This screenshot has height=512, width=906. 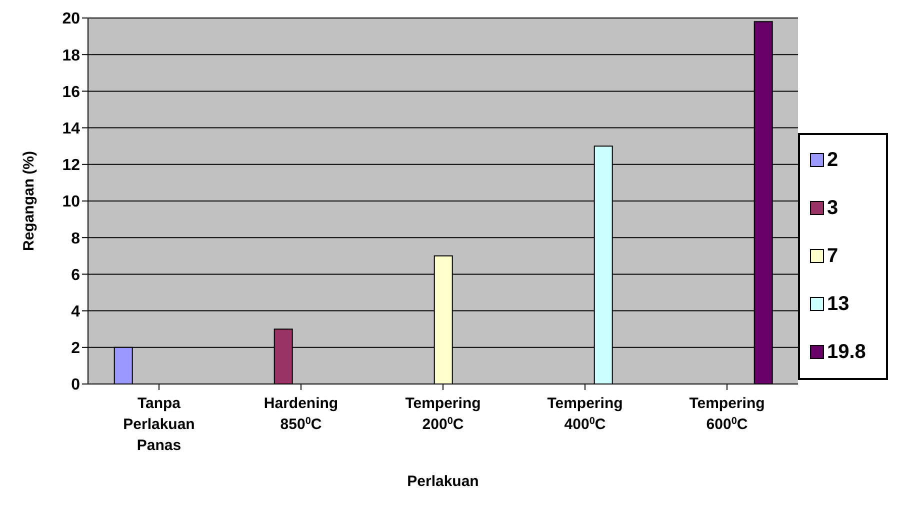 I want to click on x-tick-label: Hardening 850$^{0}$C, so click(x=301, y=414).